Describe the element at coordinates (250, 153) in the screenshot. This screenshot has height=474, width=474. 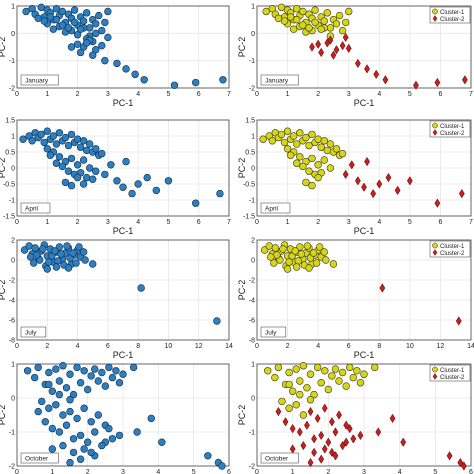
I see `y-tick-label: 0.5` at that location.